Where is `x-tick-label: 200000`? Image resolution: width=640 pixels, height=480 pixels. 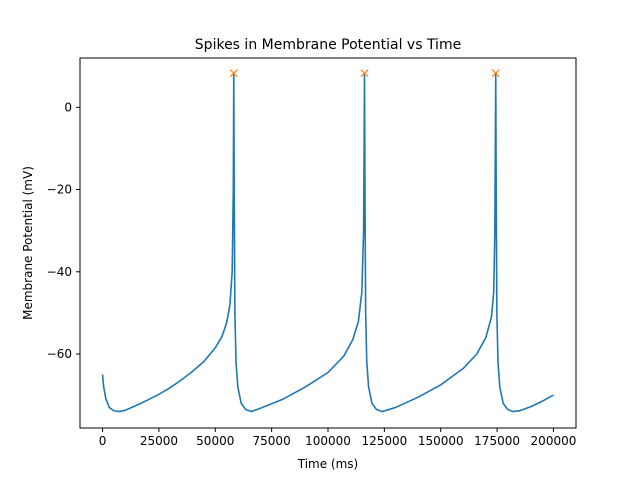
x-tick-label: 200000 is located at coordinates (554, 441).